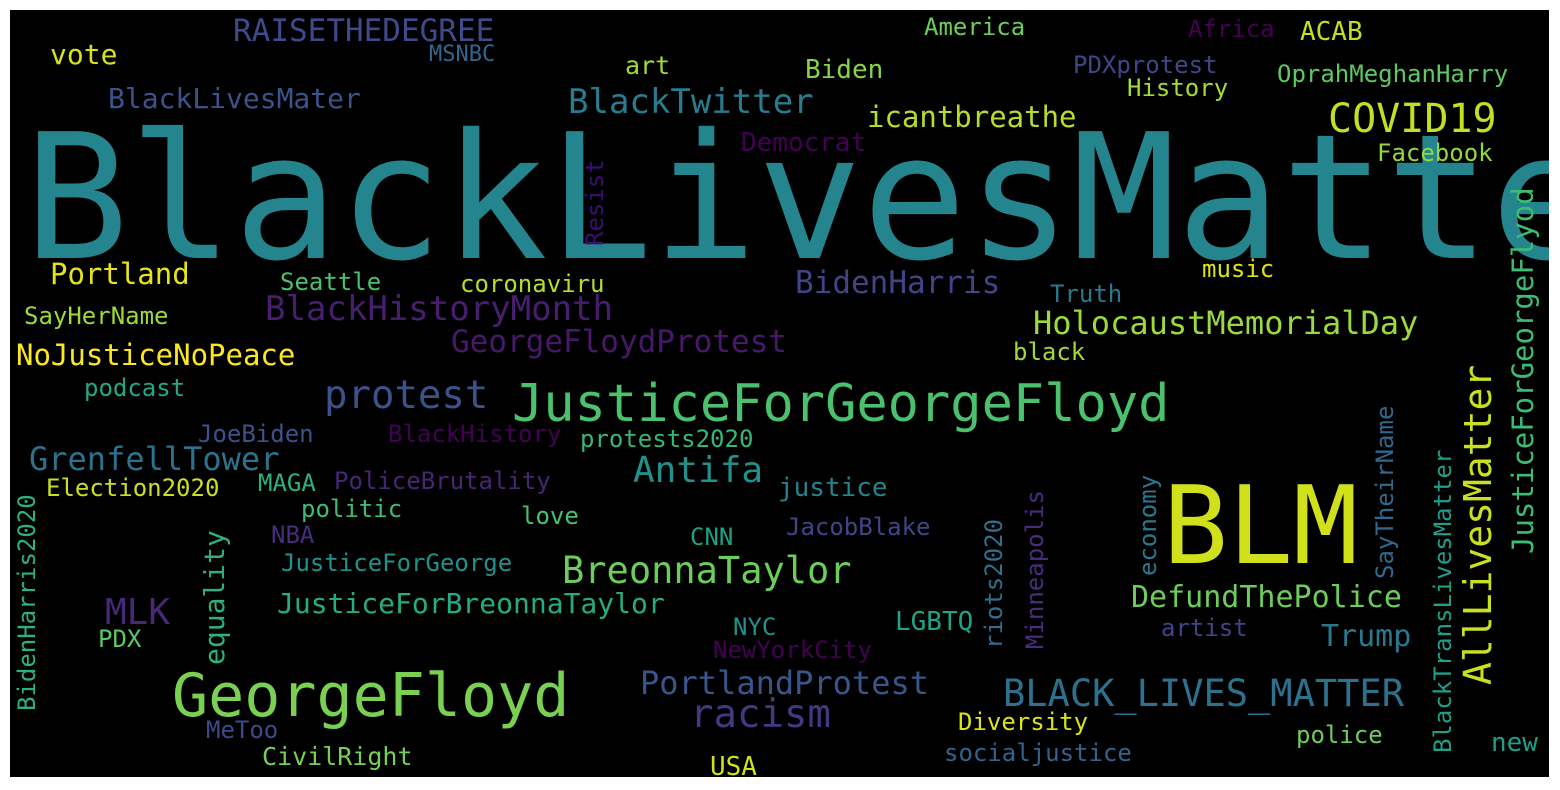  Describe the element at coordinates (154, 459) in the screenshot. I see `word-grenfelltower: GrenfellTower` at that location.